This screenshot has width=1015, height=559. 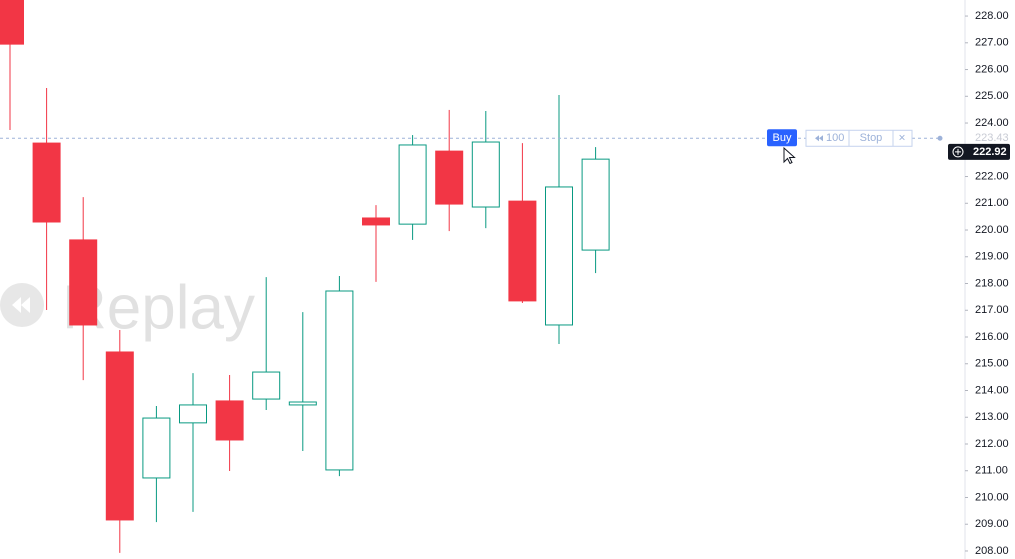 What do you see at coordinates (789, 155) in the screenshot?
I see `mouse-cursor` at bounding box center [789, 155].